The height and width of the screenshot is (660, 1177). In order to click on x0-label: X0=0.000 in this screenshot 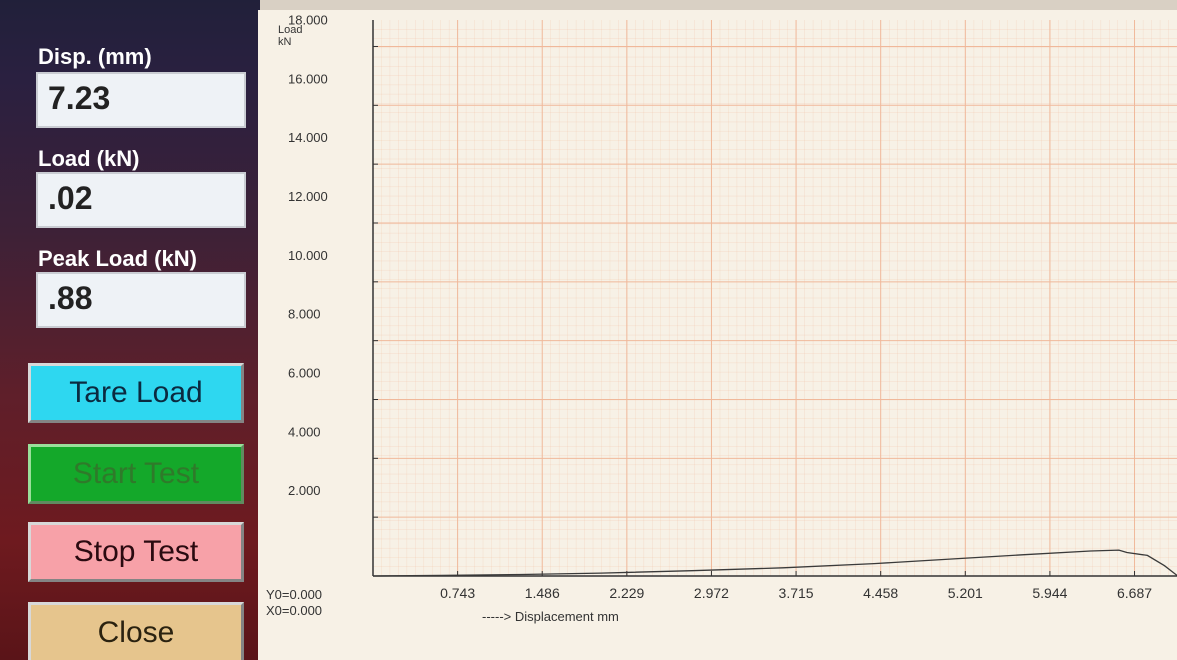, I will do `click(294, 610)`.